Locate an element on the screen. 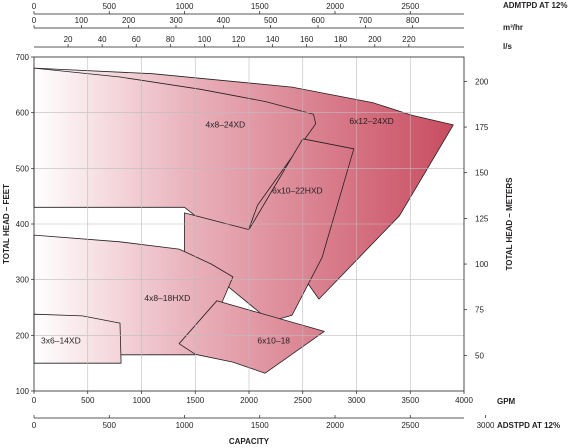 This screenshot has width=570, height=448. y2-tick-label: 100 is located at coordinates (482, 264).